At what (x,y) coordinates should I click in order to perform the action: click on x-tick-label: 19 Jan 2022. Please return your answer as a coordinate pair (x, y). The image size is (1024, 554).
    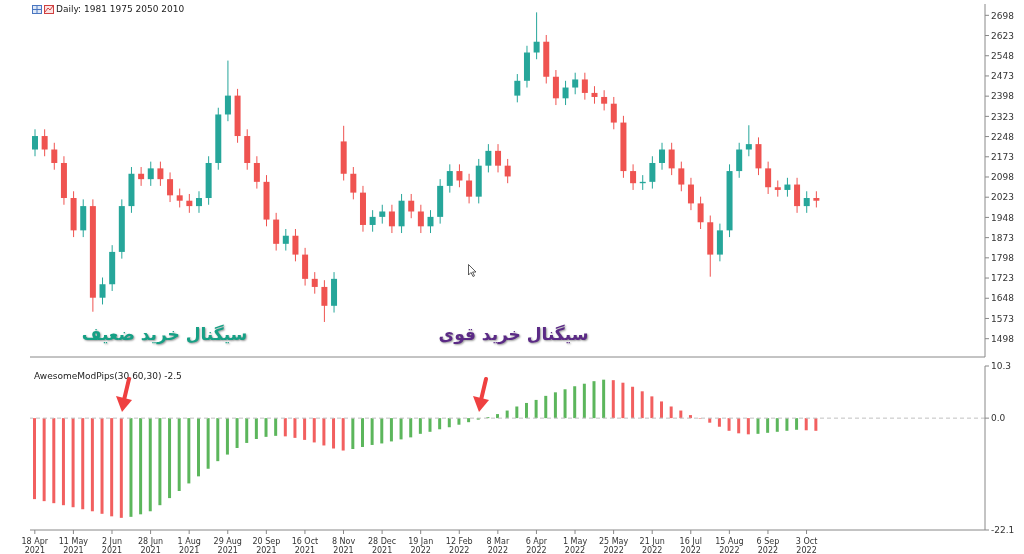
    Looking at the image, I should click on (421, 545).